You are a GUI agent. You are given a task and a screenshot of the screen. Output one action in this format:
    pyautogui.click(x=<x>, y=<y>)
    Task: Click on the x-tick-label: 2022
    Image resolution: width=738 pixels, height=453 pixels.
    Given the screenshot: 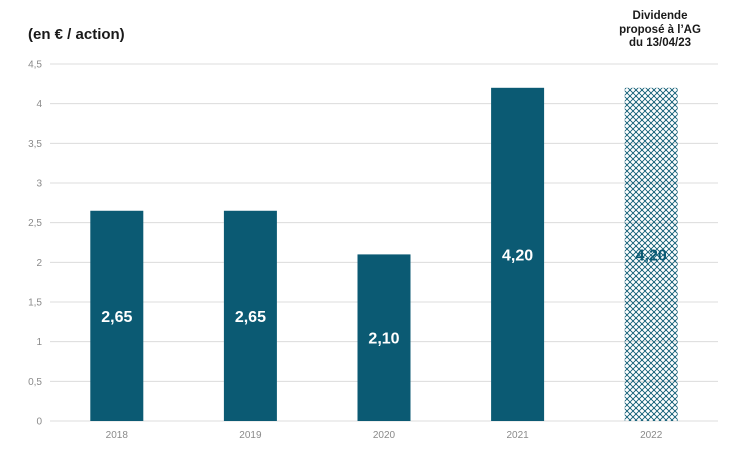 What is the action you would take?
    pyautogui.click(x=651, y=435)
    